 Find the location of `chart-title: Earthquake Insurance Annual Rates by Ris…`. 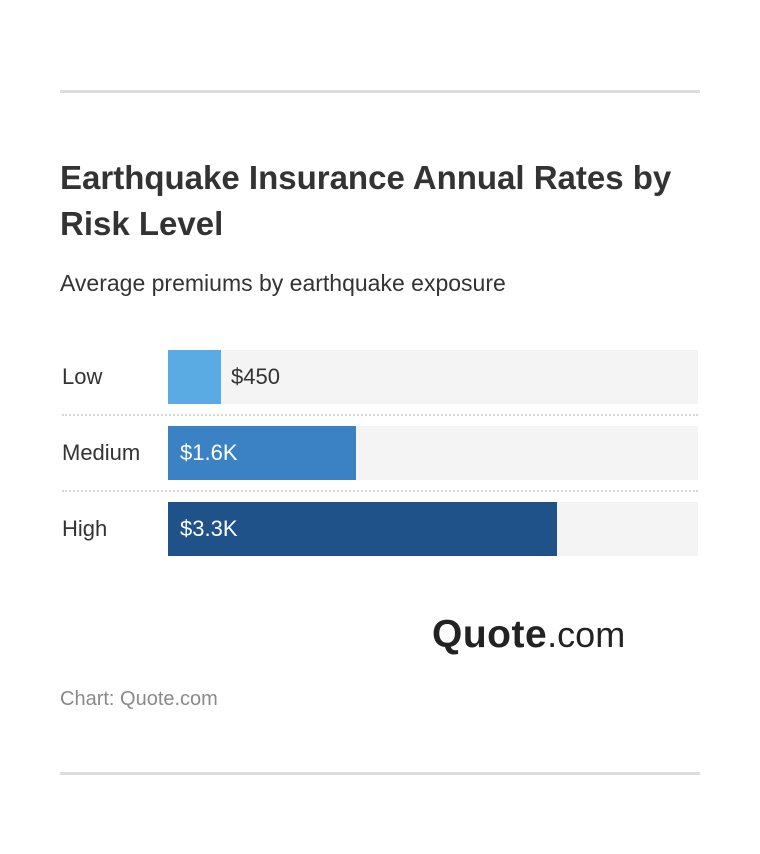

chart-title: Earthquake Insurance Annual Rates by Ris… is located at coordinates (366, 200).